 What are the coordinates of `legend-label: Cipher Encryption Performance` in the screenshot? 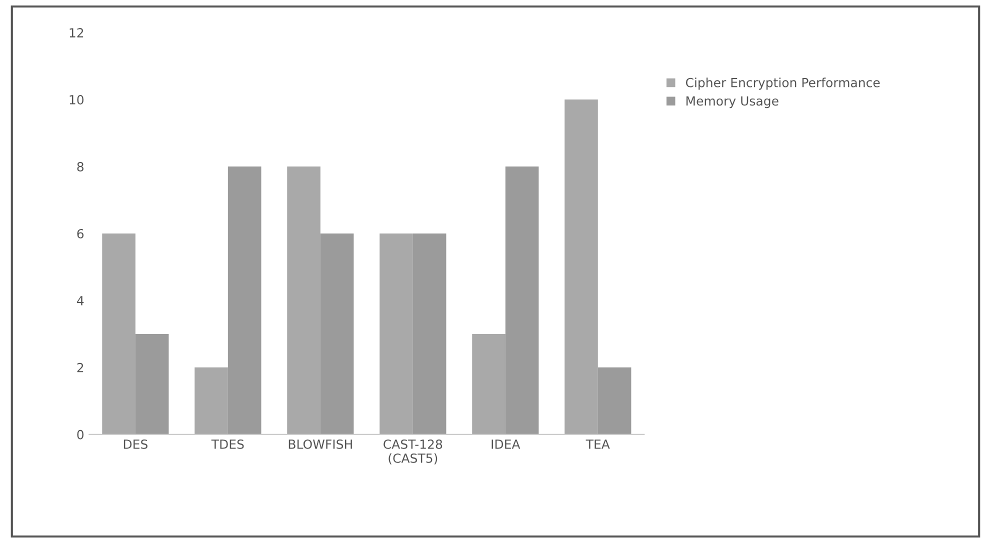 It's located at (783, 84).